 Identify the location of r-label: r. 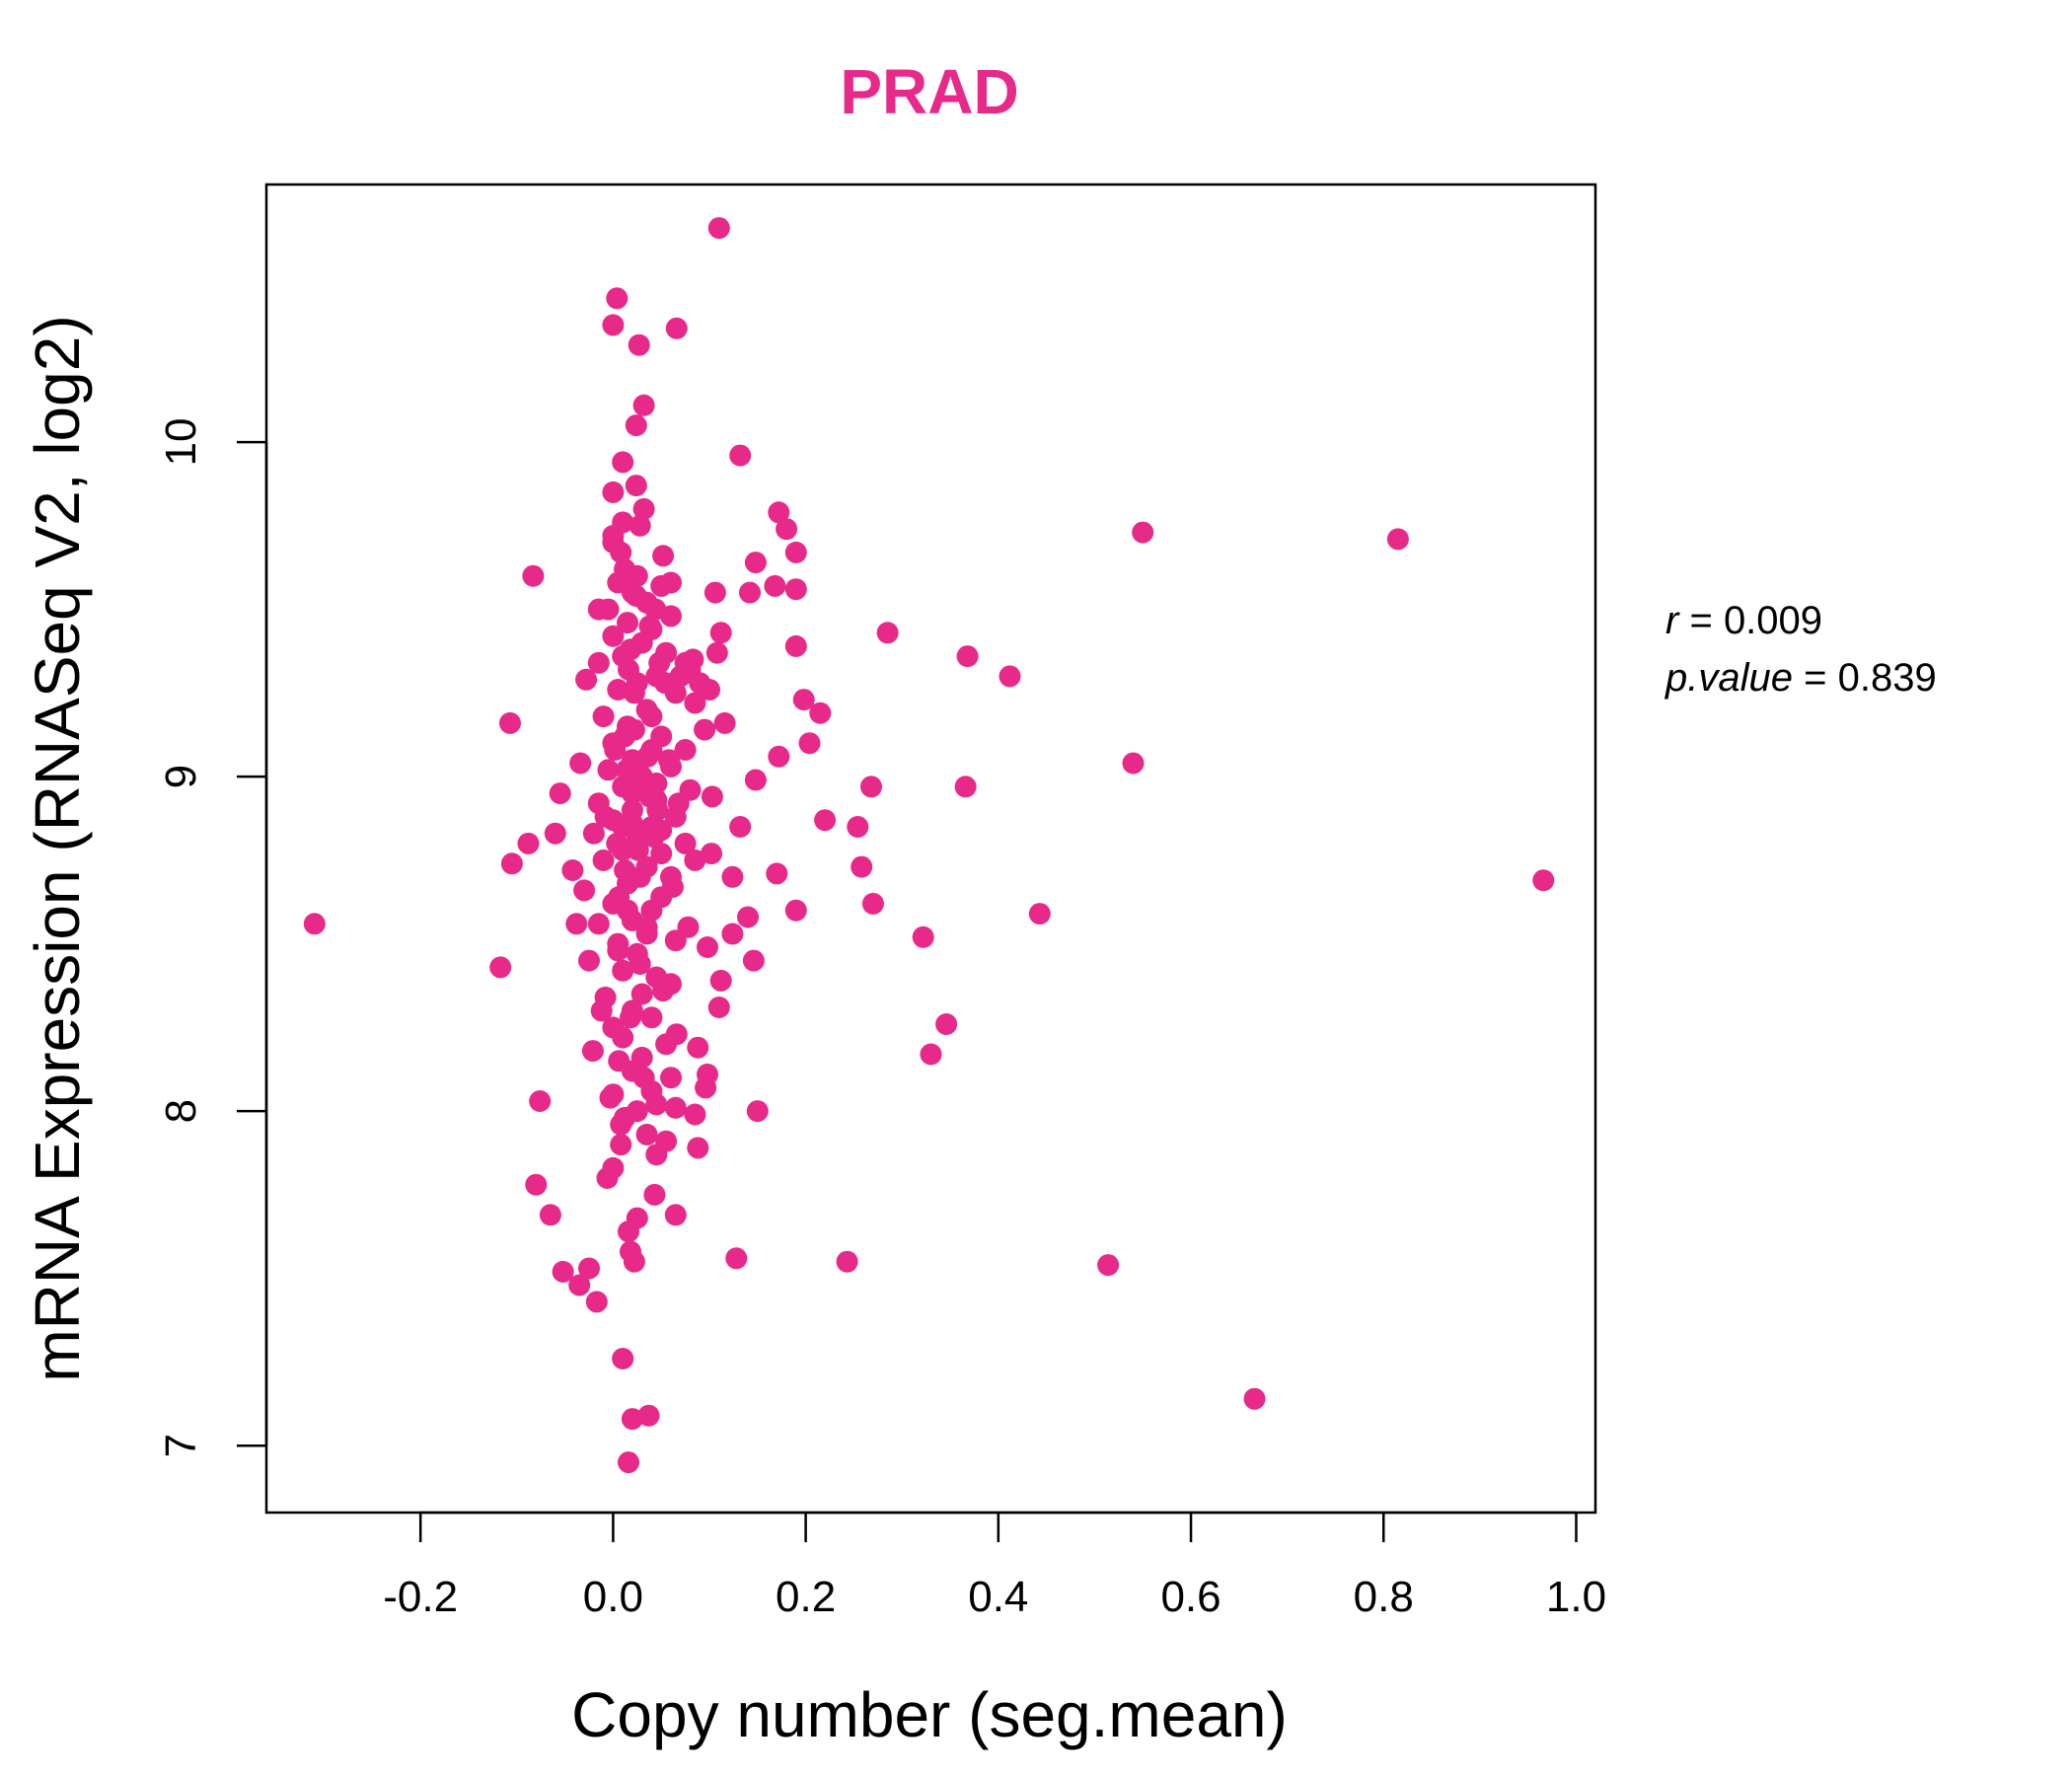
(1673, 621).